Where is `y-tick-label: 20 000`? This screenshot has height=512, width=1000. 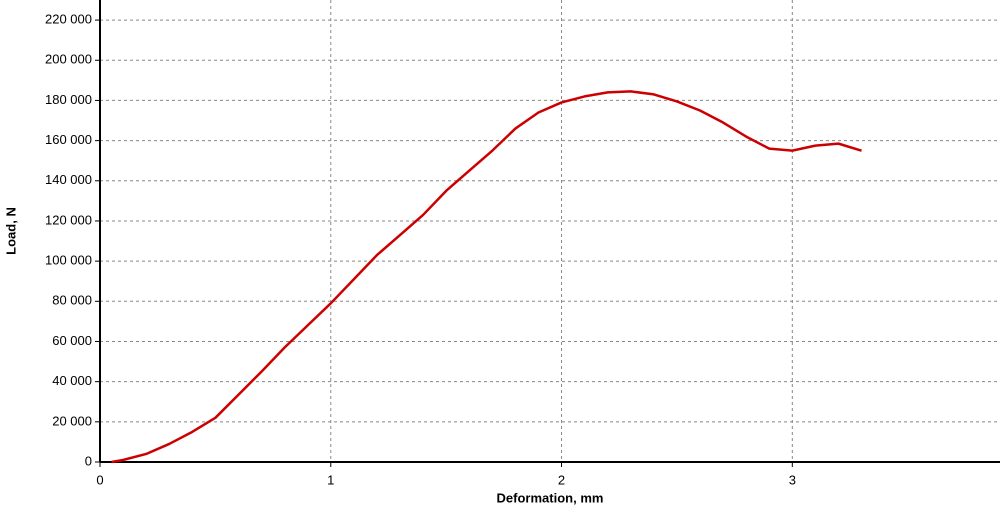
y-tick-label: 20 000 is located at coordinates (72, 420).